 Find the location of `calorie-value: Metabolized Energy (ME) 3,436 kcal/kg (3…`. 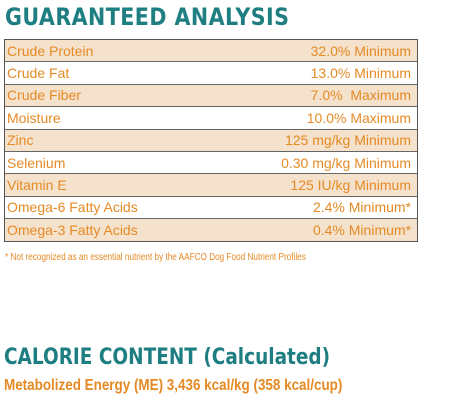

calorie-value: Metabolized Energy (ME) 3,436 kcal/kg (3… is located at coordinates (173, 385).